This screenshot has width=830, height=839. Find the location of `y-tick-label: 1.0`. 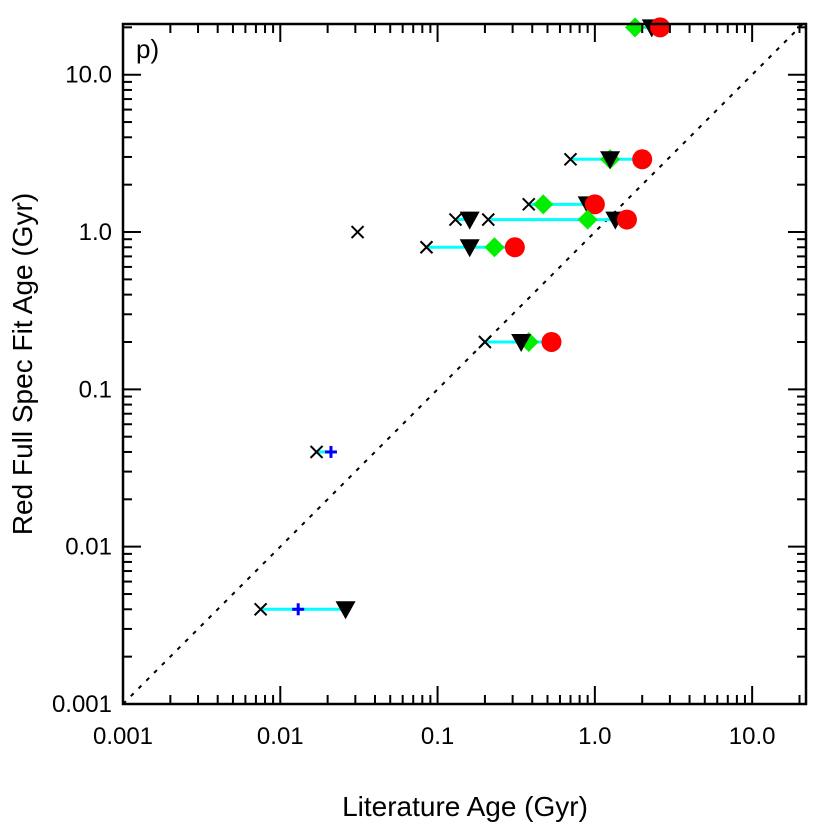

y-tick-label: 1.0 is located at coordinates (95, 232).